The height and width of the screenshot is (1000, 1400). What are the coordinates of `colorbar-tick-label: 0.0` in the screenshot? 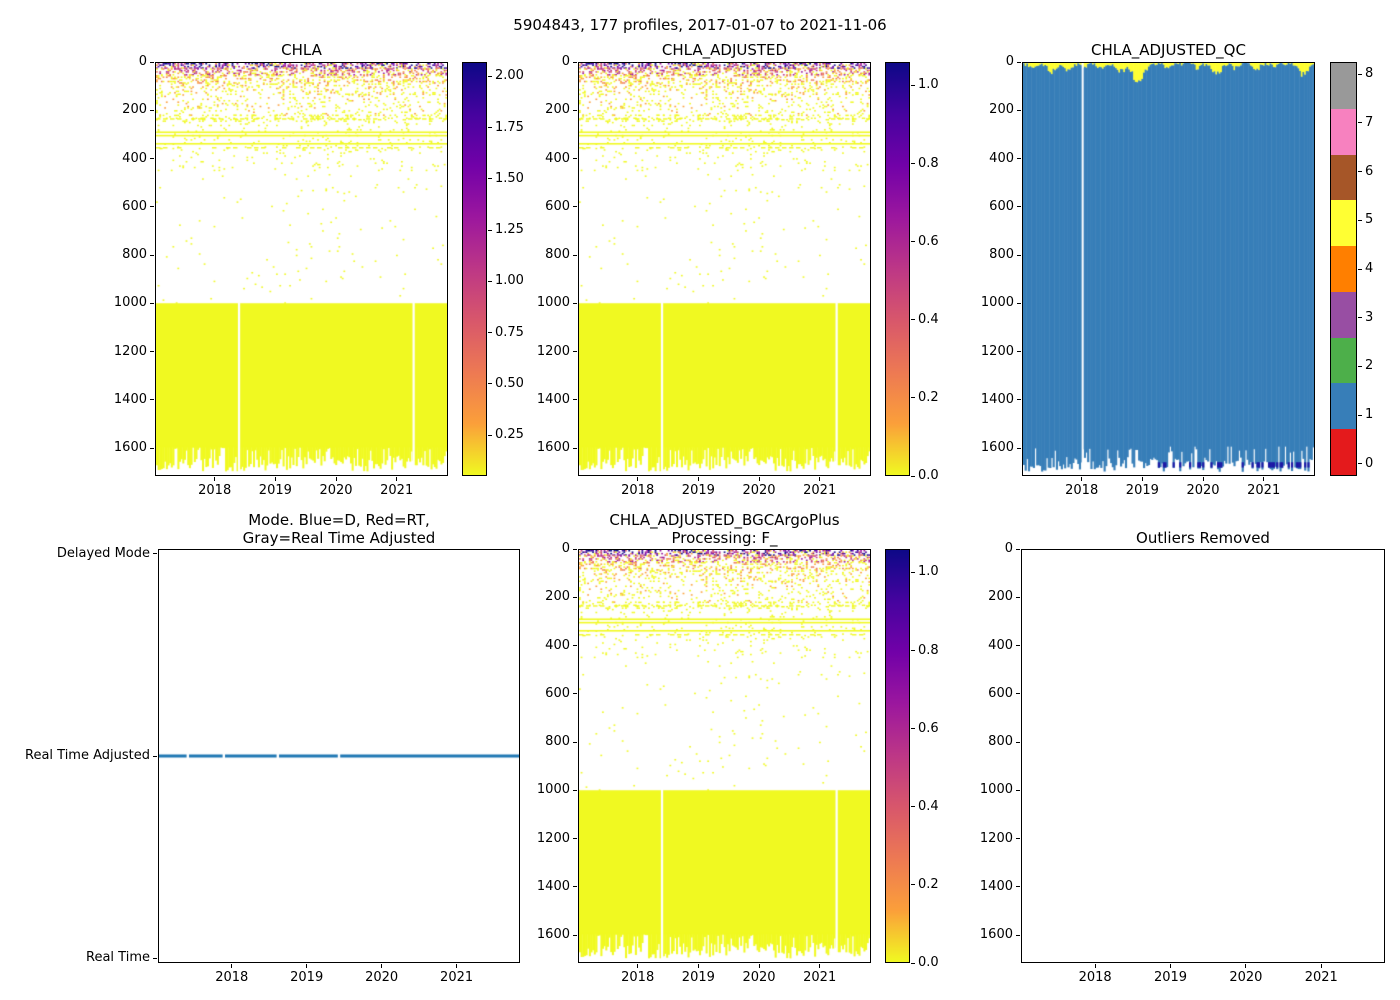 It's located at (928, 475).